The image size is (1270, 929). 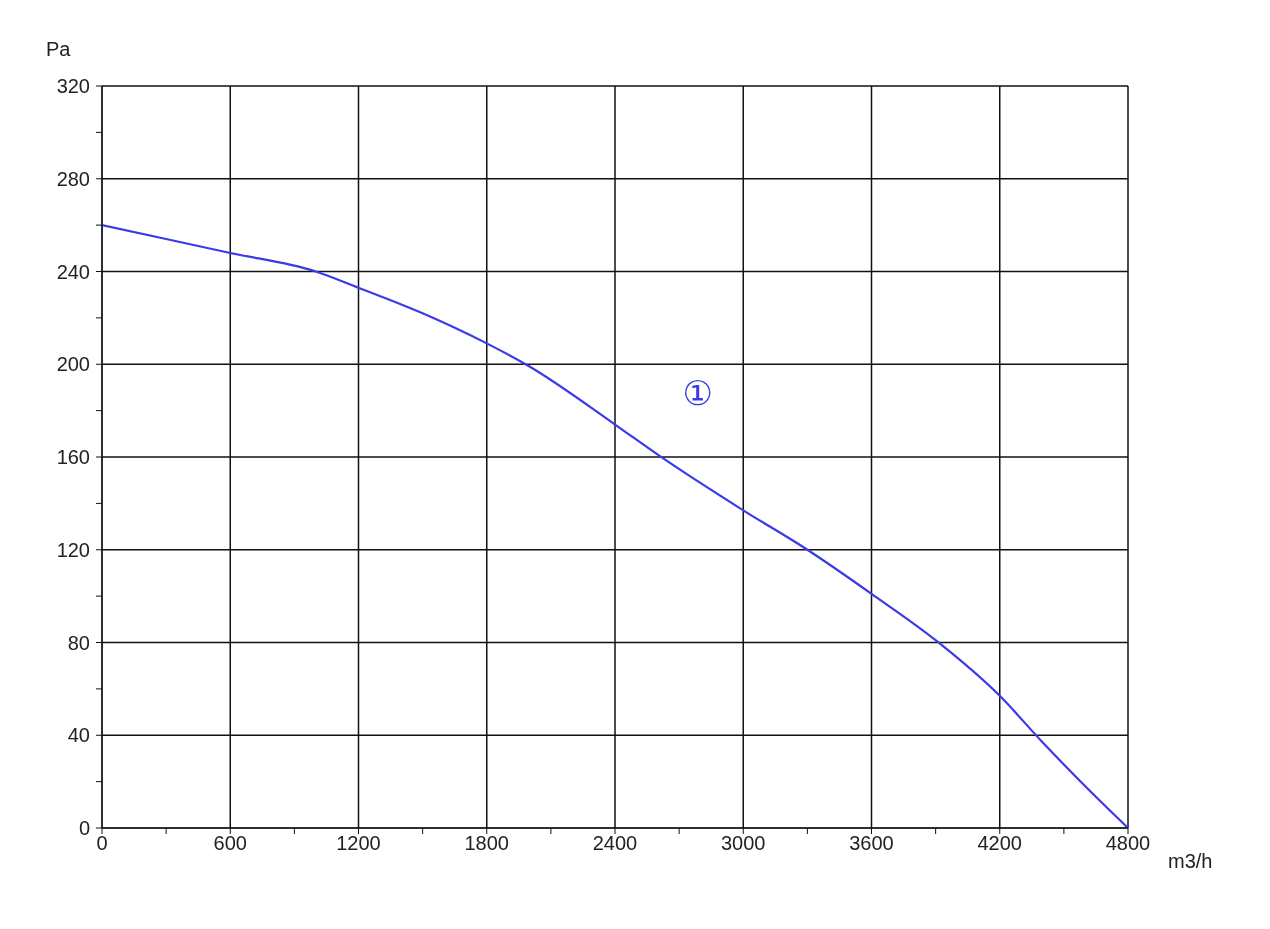 What do you see at coordinates (73, 271) in the screenshot?
I see `y-tick-label: 240` at bounding box center [73, 271].